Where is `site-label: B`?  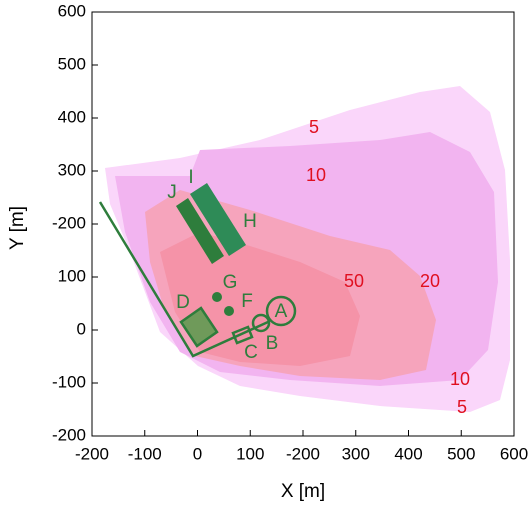 site-label: B is located at coordinates (272, 343).